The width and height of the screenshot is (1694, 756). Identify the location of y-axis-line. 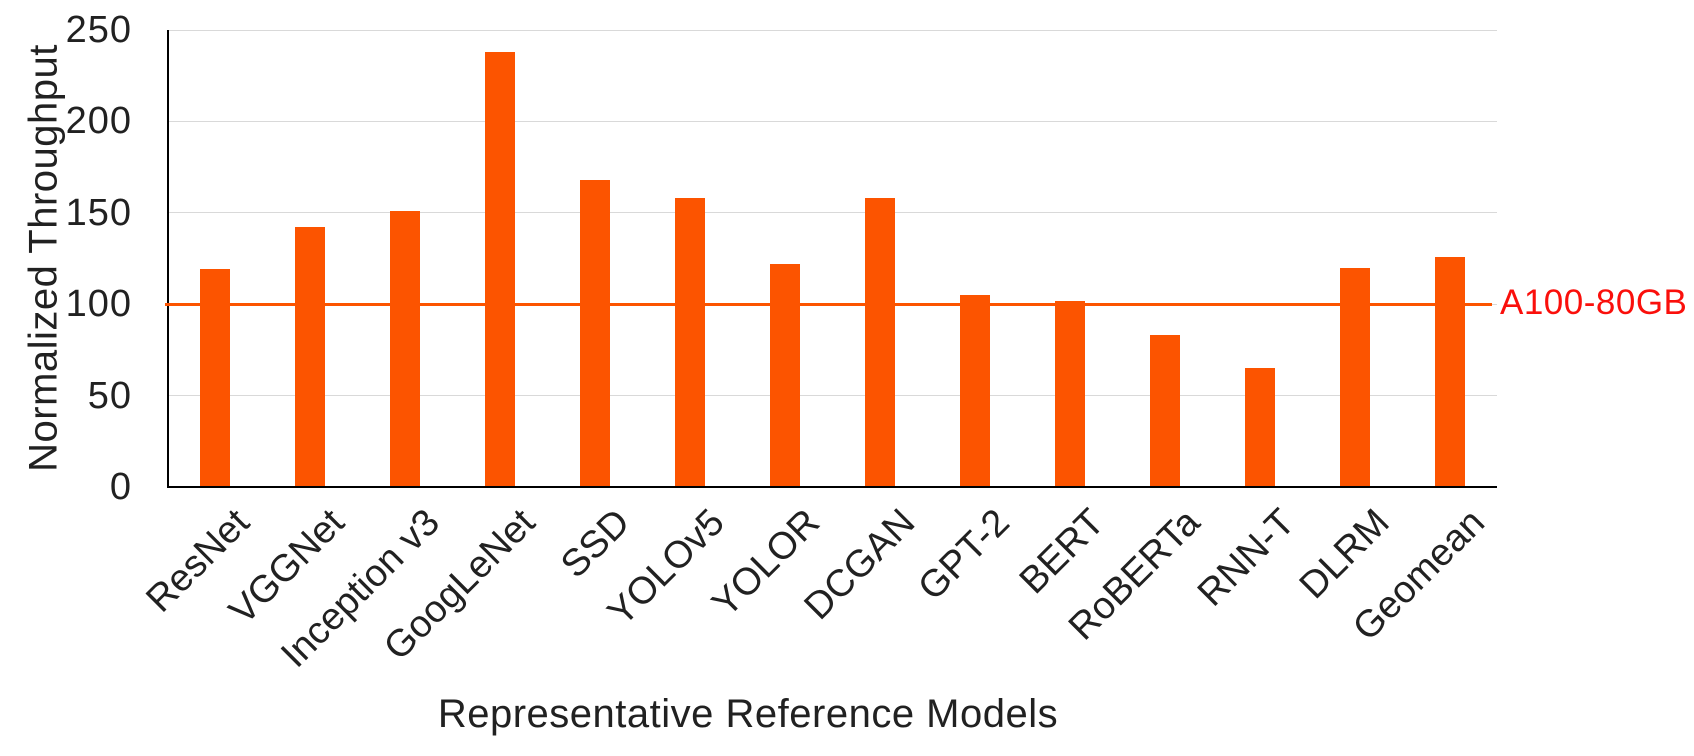
(168, 258).